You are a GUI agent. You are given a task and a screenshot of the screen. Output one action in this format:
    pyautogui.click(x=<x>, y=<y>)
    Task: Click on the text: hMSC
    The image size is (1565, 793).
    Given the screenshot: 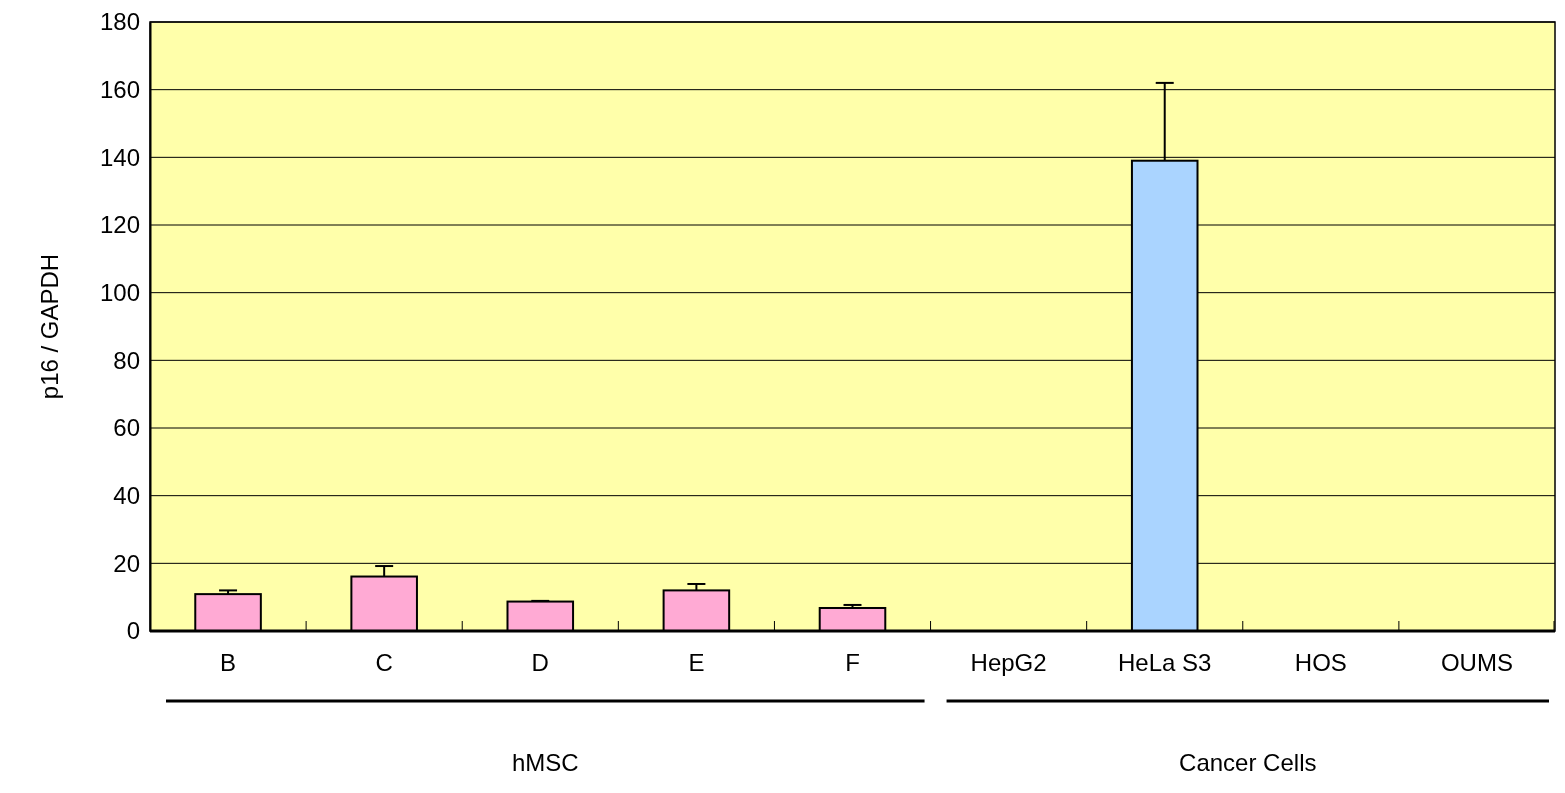 What is the action you would take?
    pyautogui.click(x=545, y=762)
    